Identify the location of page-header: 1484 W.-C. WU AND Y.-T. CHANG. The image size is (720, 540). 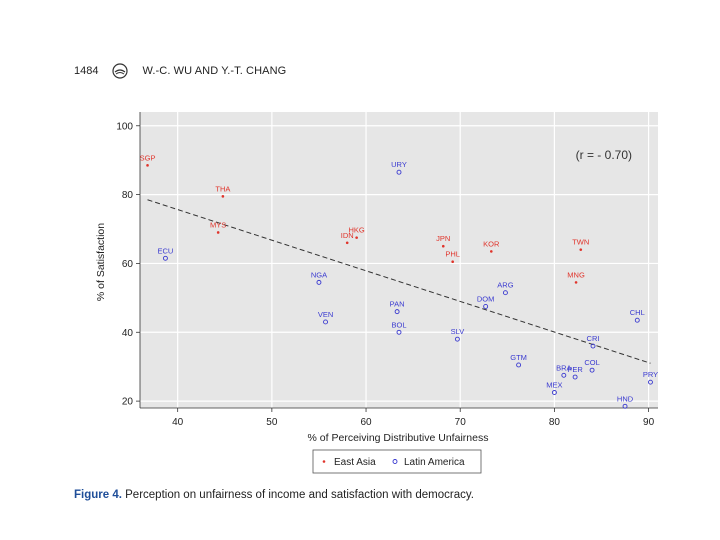
(180, 71).